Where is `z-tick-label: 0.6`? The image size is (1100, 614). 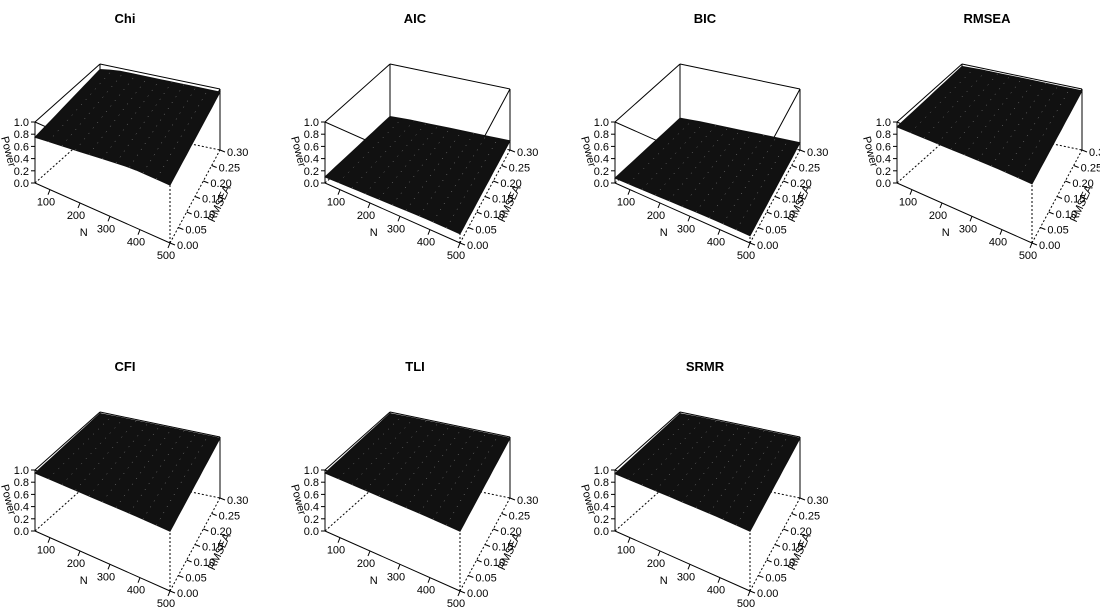 z-tick-label: 0.6 is located at coordinates (311, 495).